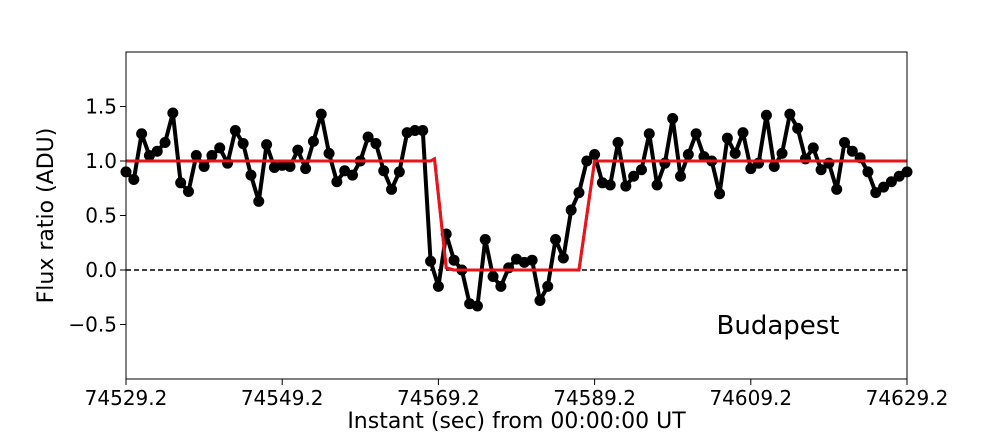  I want to click on y-tick-label: 0.0, so click(101, 270).